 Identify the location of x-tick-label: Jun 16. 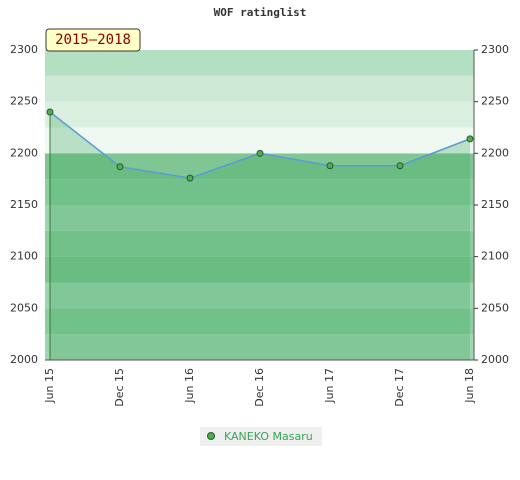
(189, 386).